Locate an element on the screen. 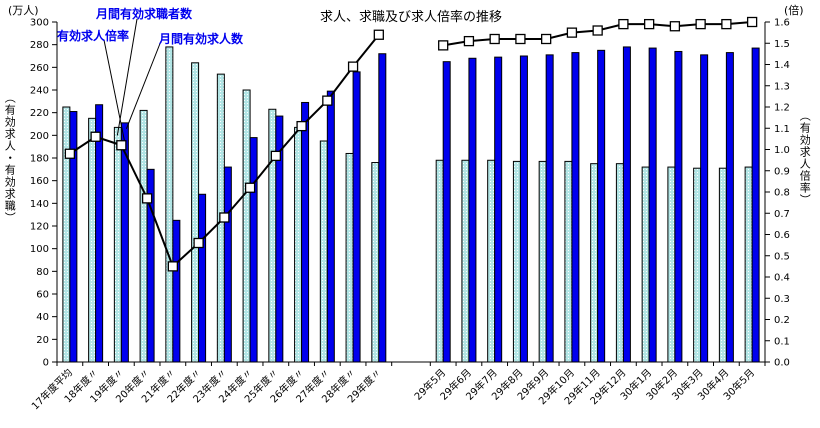 This screenshot has width=820, height=428. left-axis-tick-label: 240 is located at coordinates (39, 91).